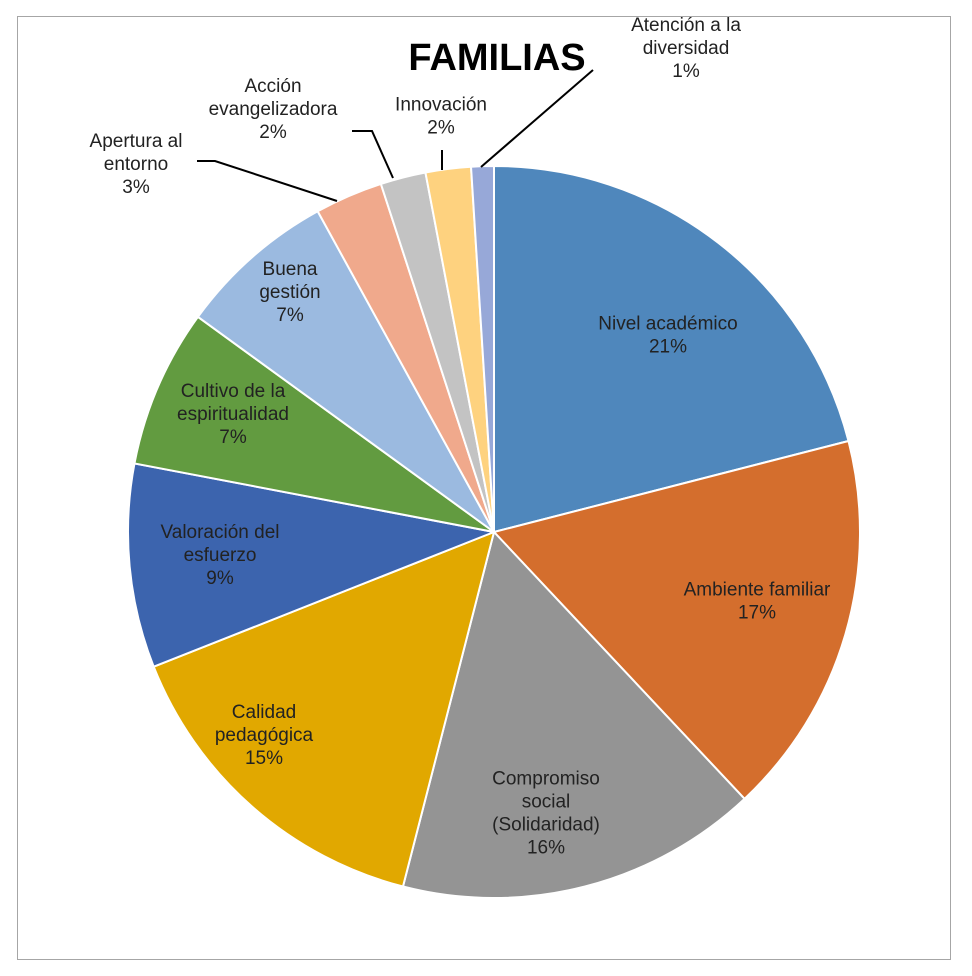 This screenshot has width=972, height=976. Describe the element at coordinates (233, 391) in the screenshot. I see `data-label-text: Cultivo de la` at that location.